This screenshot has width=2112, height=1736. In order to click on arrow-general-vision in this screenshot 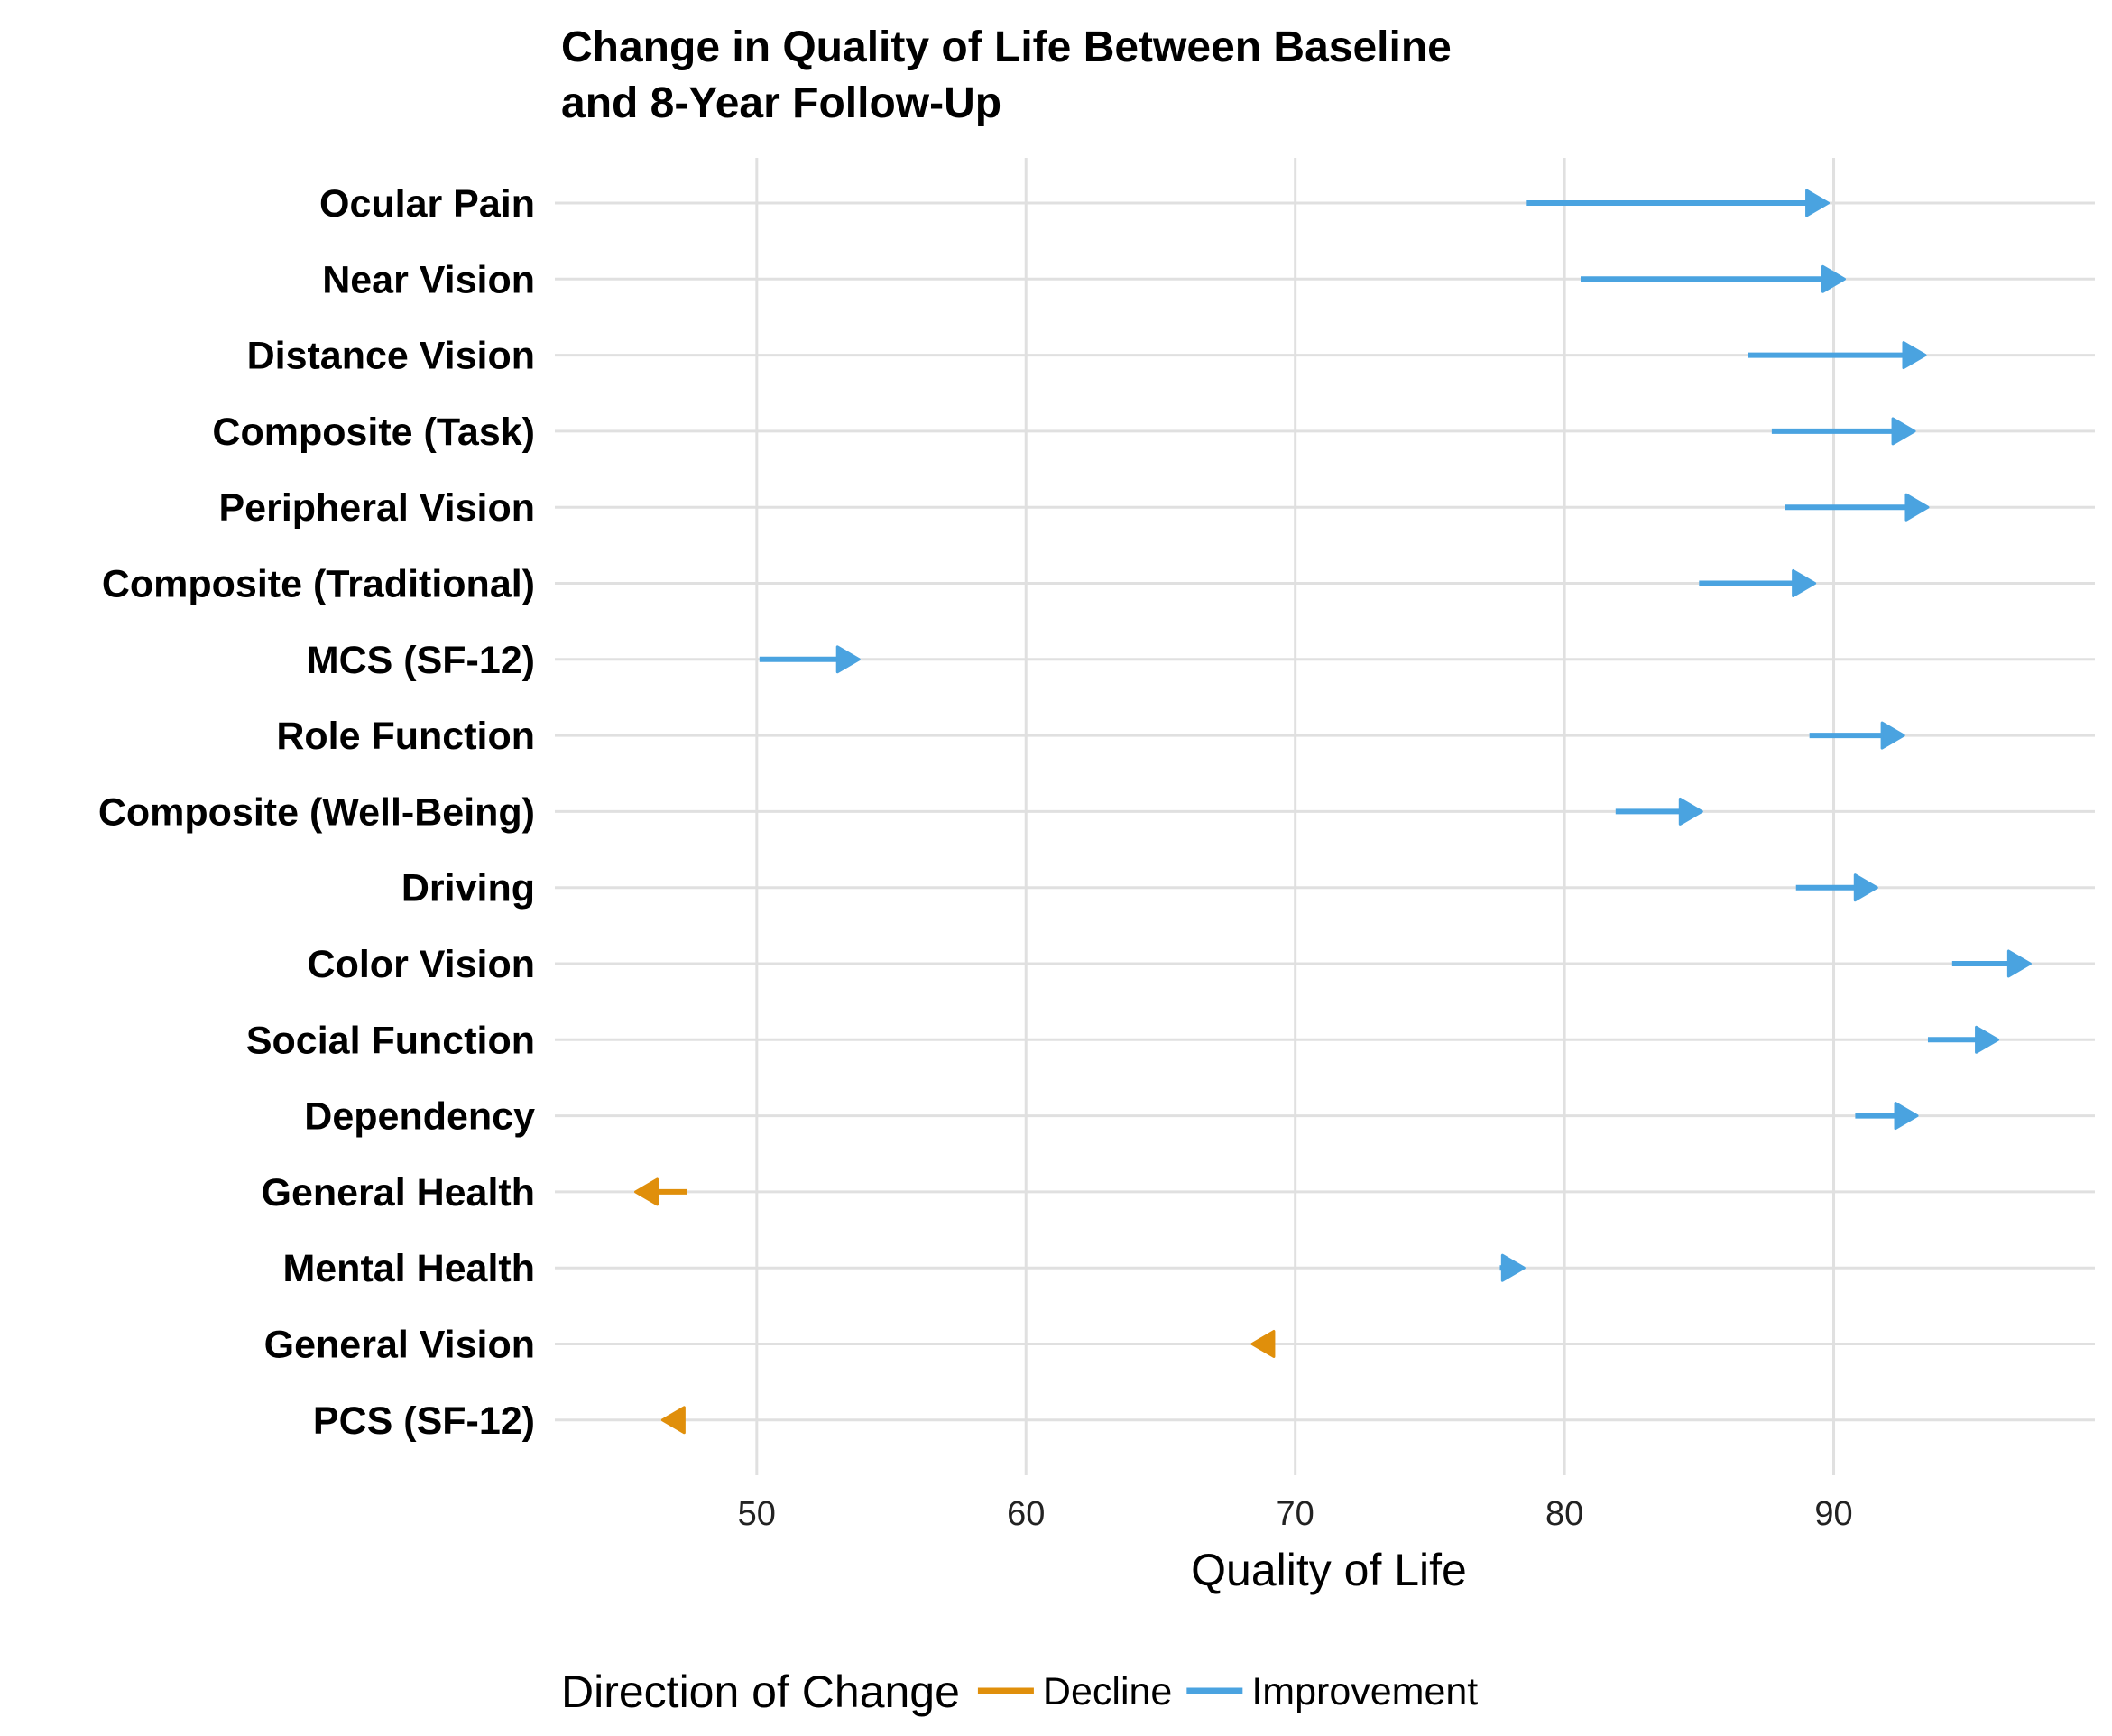, I will do `click(1263, 1344)`.